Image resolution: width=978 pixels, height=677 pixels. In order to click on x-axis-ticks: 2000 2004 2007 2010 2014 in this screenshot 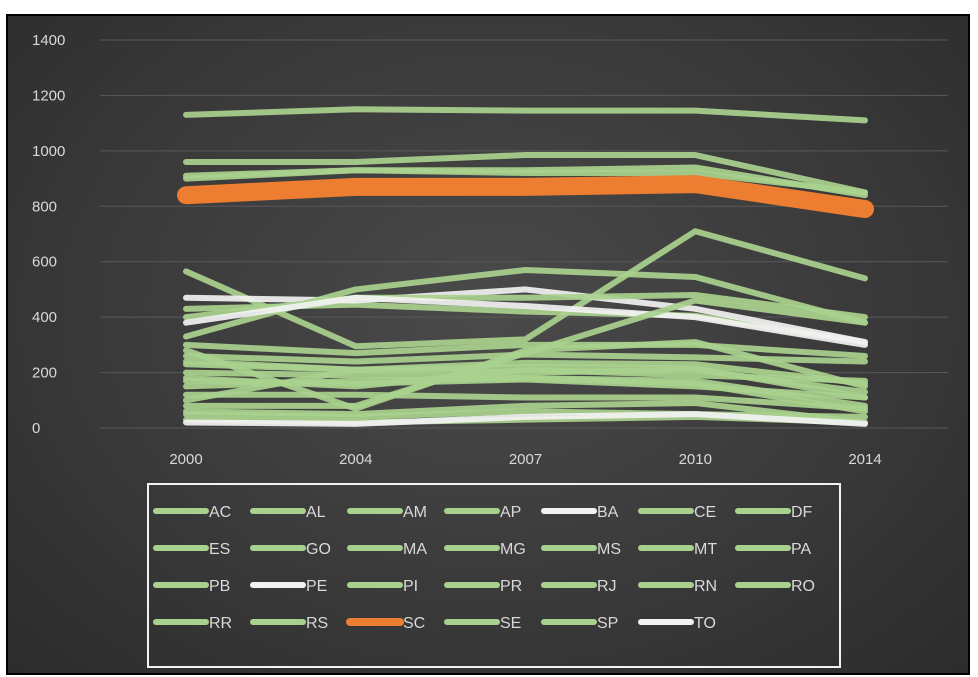, I will do `click(525, 459)`.